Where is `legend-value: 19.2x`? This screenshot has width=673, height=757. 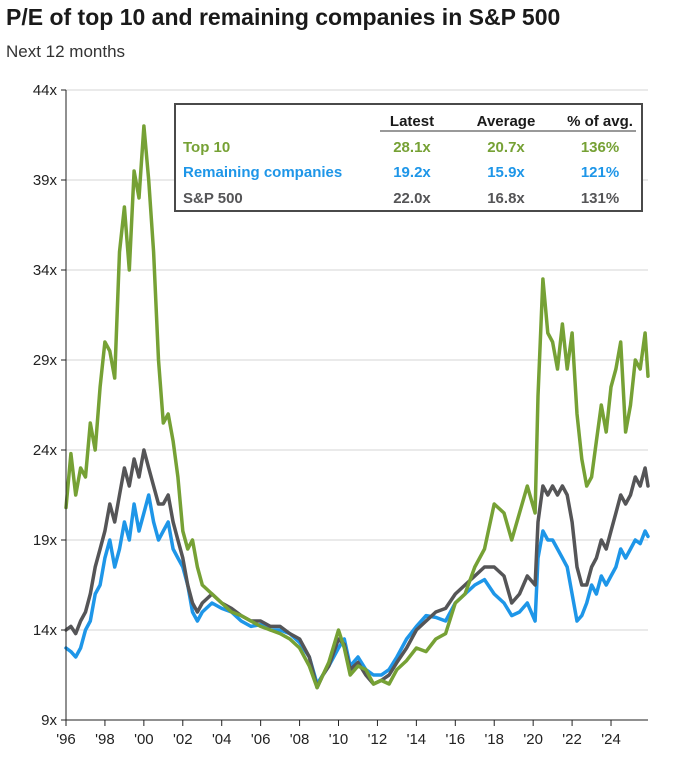 legend-value: 19.2x is located at coordinates (412, 172).